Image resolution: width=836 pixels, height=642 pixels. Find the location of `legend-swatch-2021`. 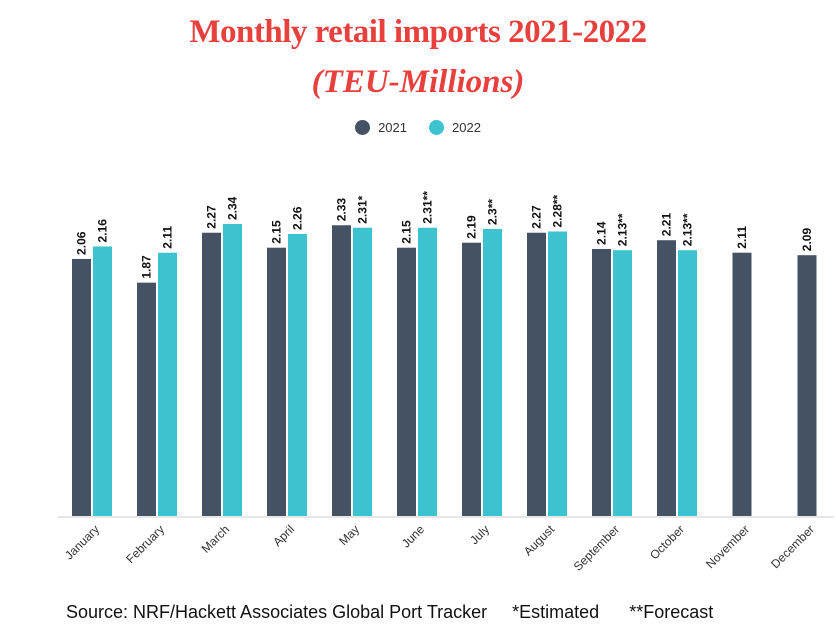

legend-swatch-2021 is located at coordinates (363, 127).